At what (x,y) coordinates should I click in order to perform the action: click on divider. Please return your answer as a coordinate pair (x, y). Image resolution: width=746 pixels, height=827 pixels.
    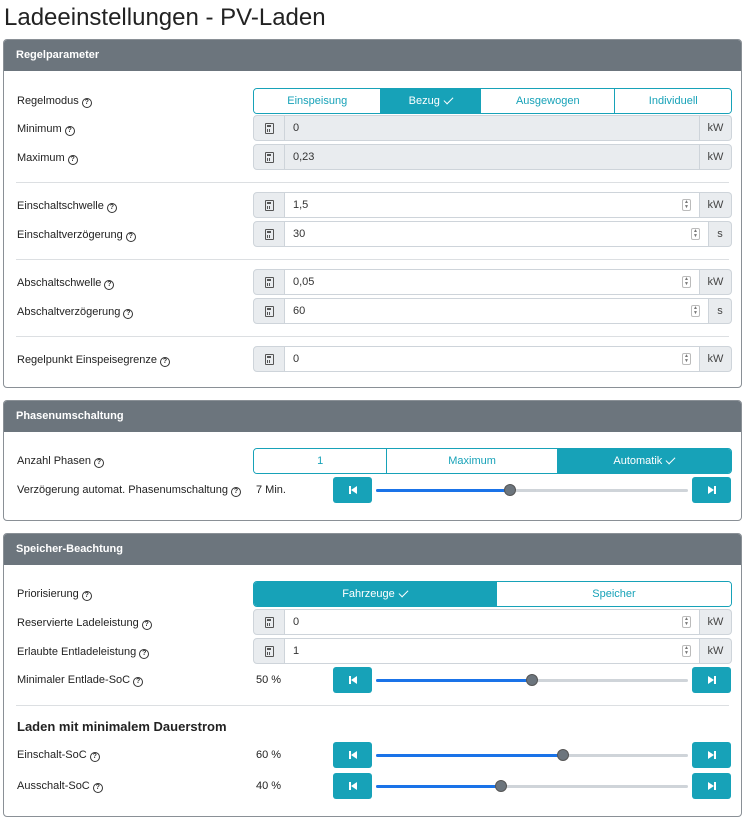
    Looking at the image, I should click on (372, 182).